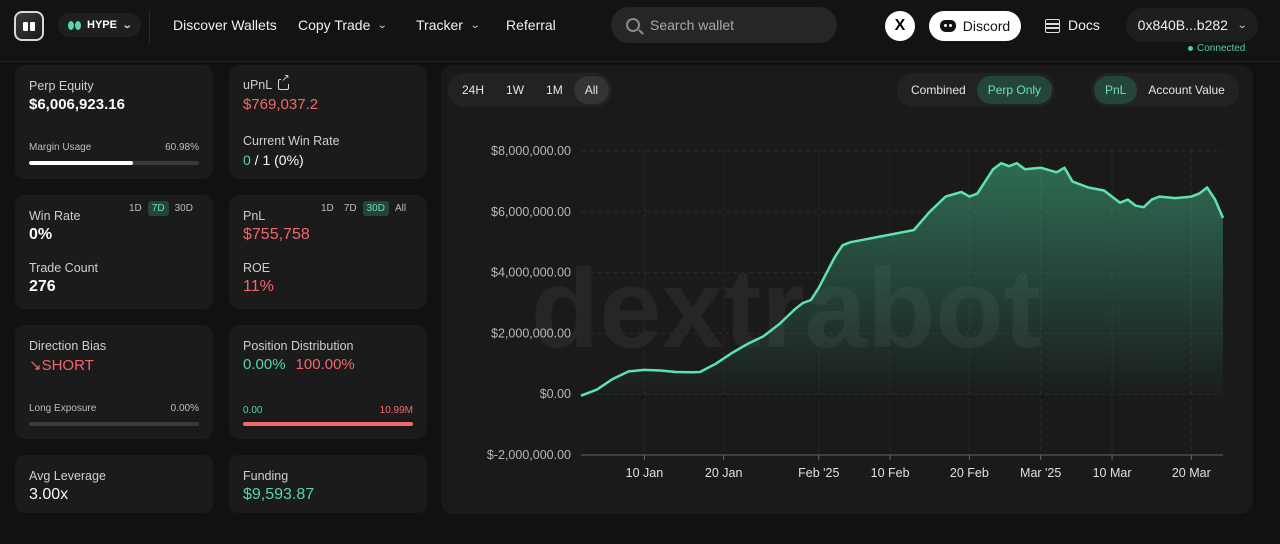 The height and width of the screenshot is (544, 1280). What do you see at coordinates (531, 273) in the screenshot?
I see `y-tick-label: $4,000,000.00` at bounding box center [531, 273].